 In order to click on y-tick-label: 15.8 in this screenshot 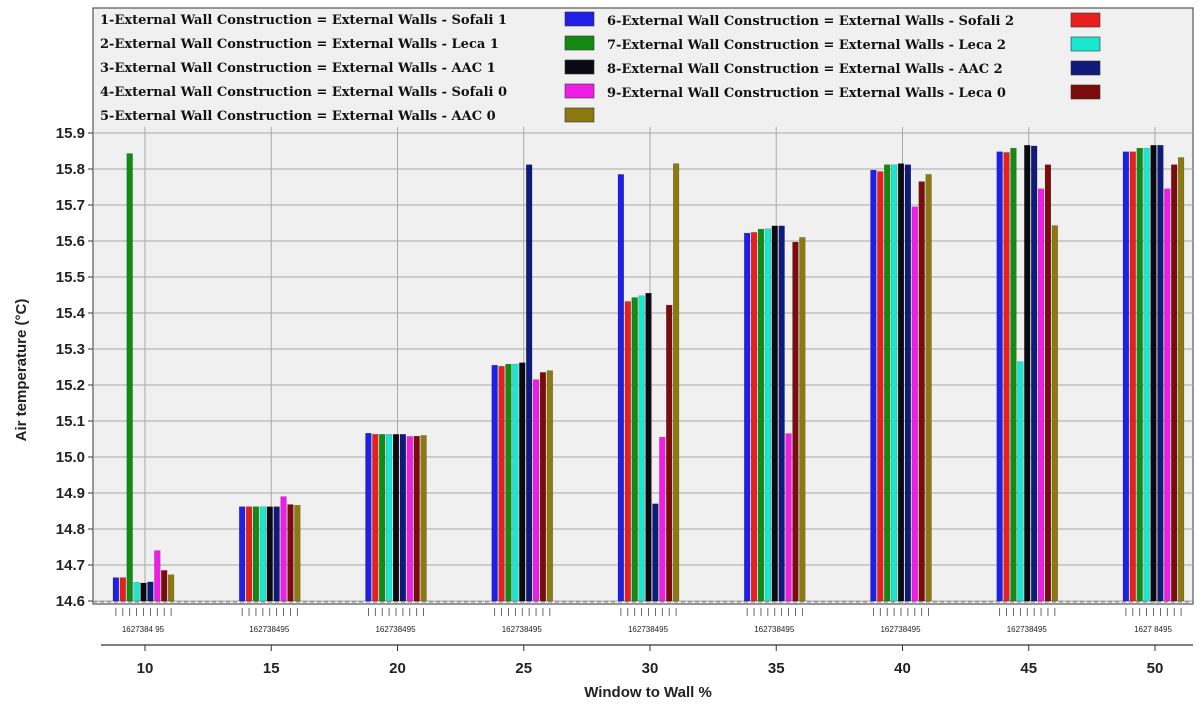, I will do `click(70, 169)`.